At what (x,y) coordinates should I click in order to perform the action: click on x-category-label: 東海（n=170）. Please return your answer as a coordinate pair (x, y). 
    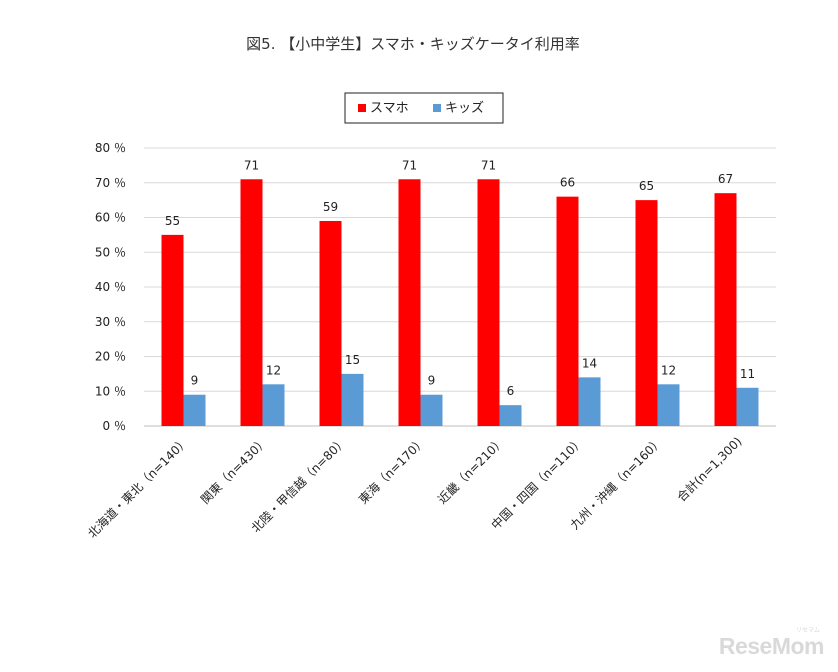
    Looking at the image, I should click on (391, 470).